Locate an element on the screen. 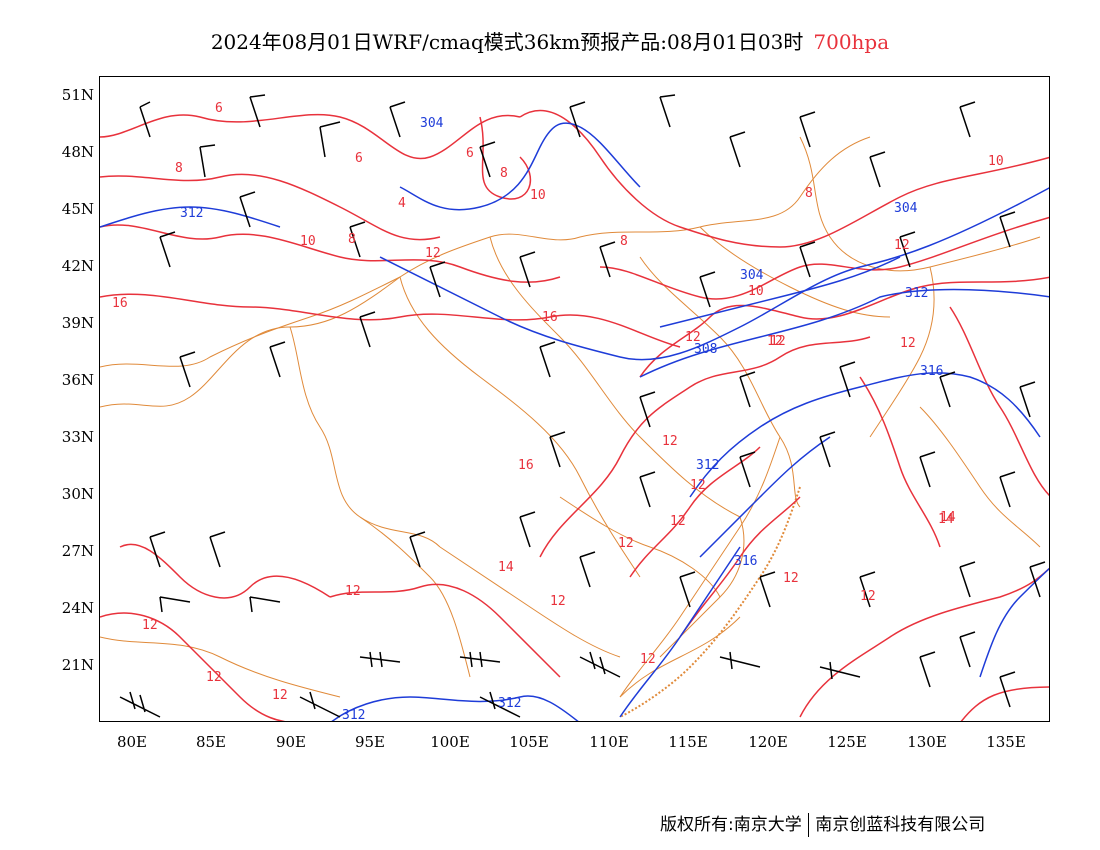 The height and width of the screenshot is (850, 1100). latitude-label: 33N is located at coordinates (77, 437).